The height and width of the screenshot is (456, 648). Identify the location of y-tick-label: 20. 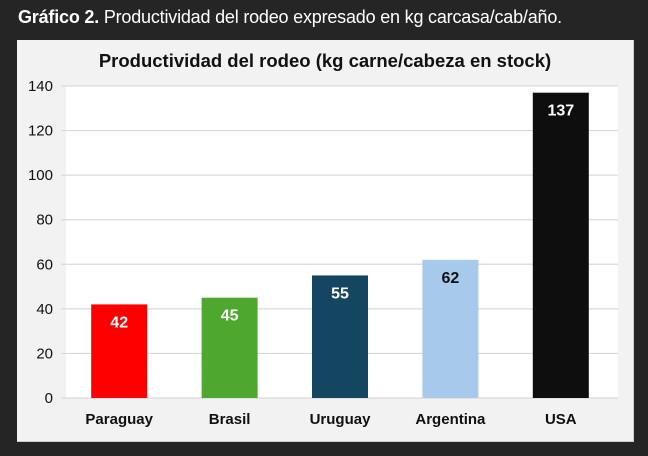
(44, 353).